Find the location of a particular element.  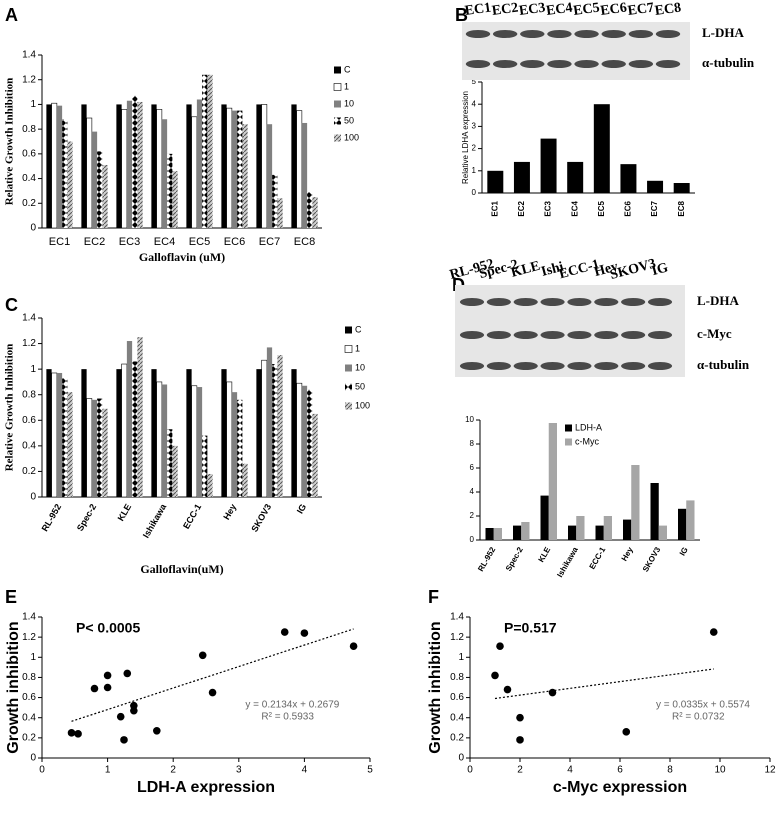

x-tick-label: KLE is located at coordinates (545, 554).